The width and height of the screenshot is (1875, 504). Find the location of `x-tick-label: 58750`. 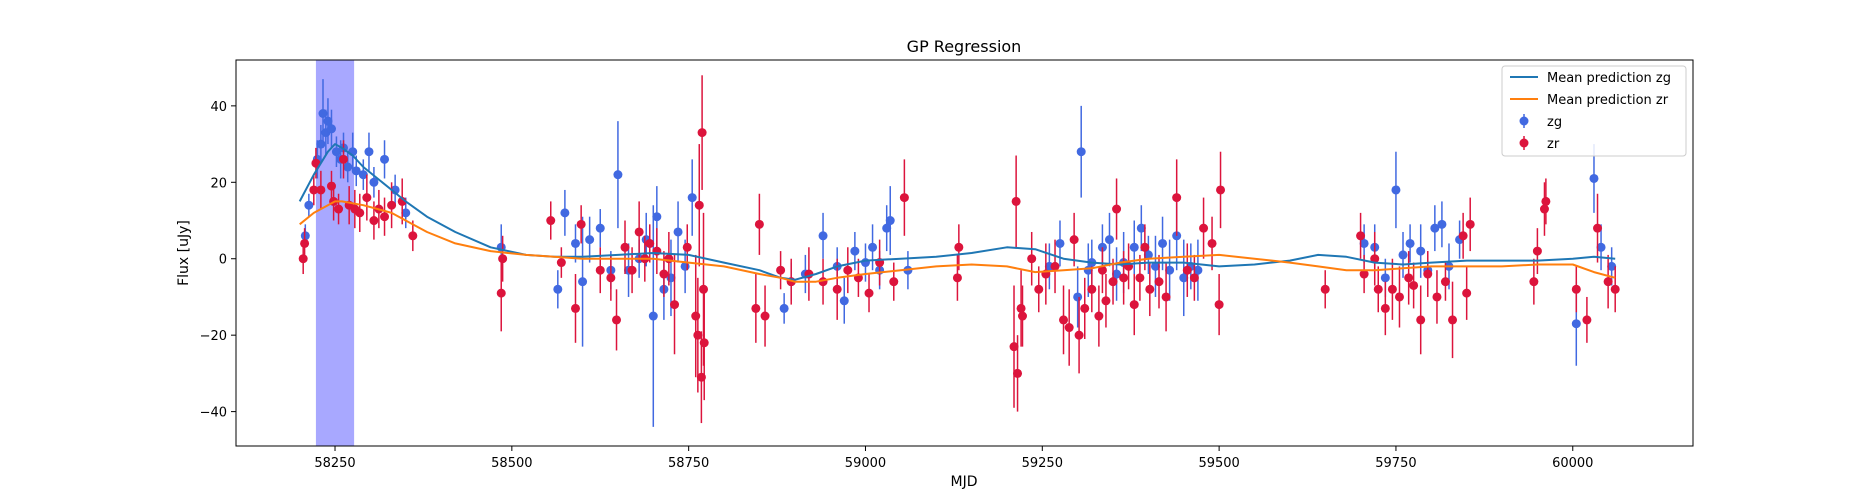

x-tick-label: 58750 is located at coordinates (688, 463).